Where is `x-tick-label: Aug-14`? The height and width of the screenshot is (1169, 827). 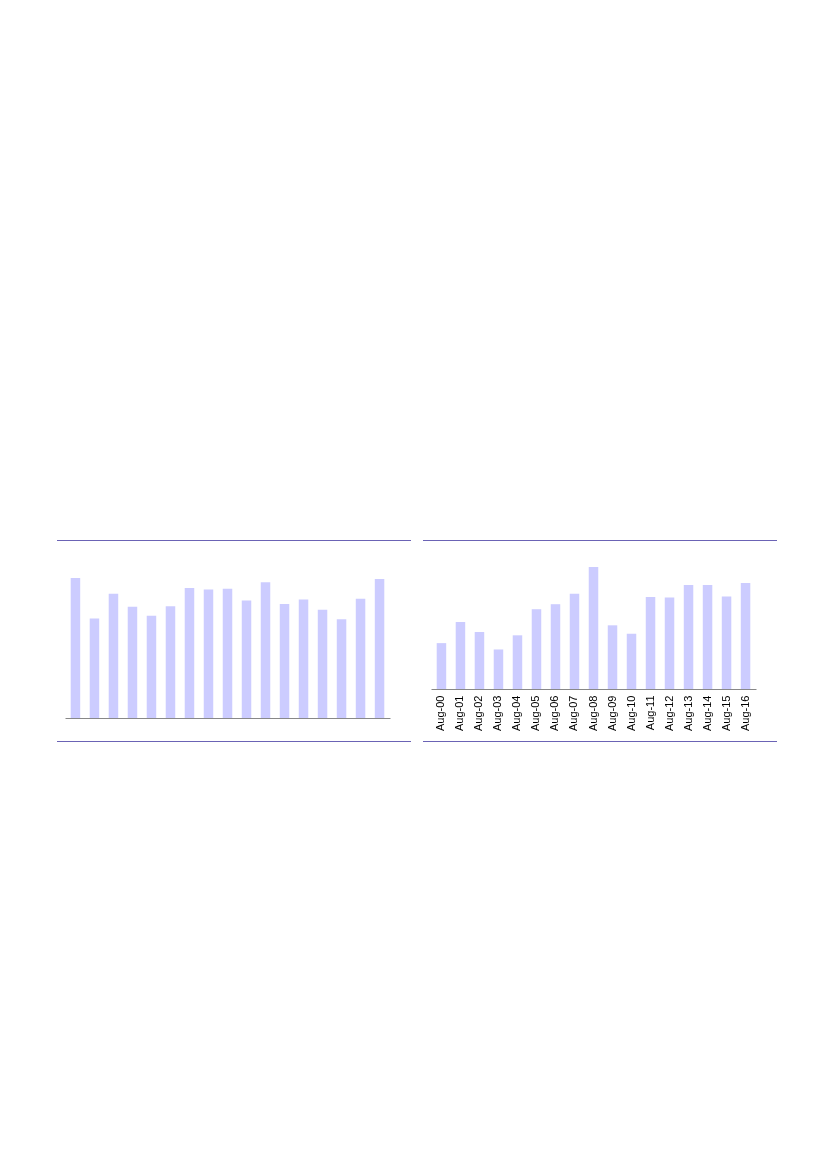 x-tick-label: Aug-14 is located at coordinates (706, 713).